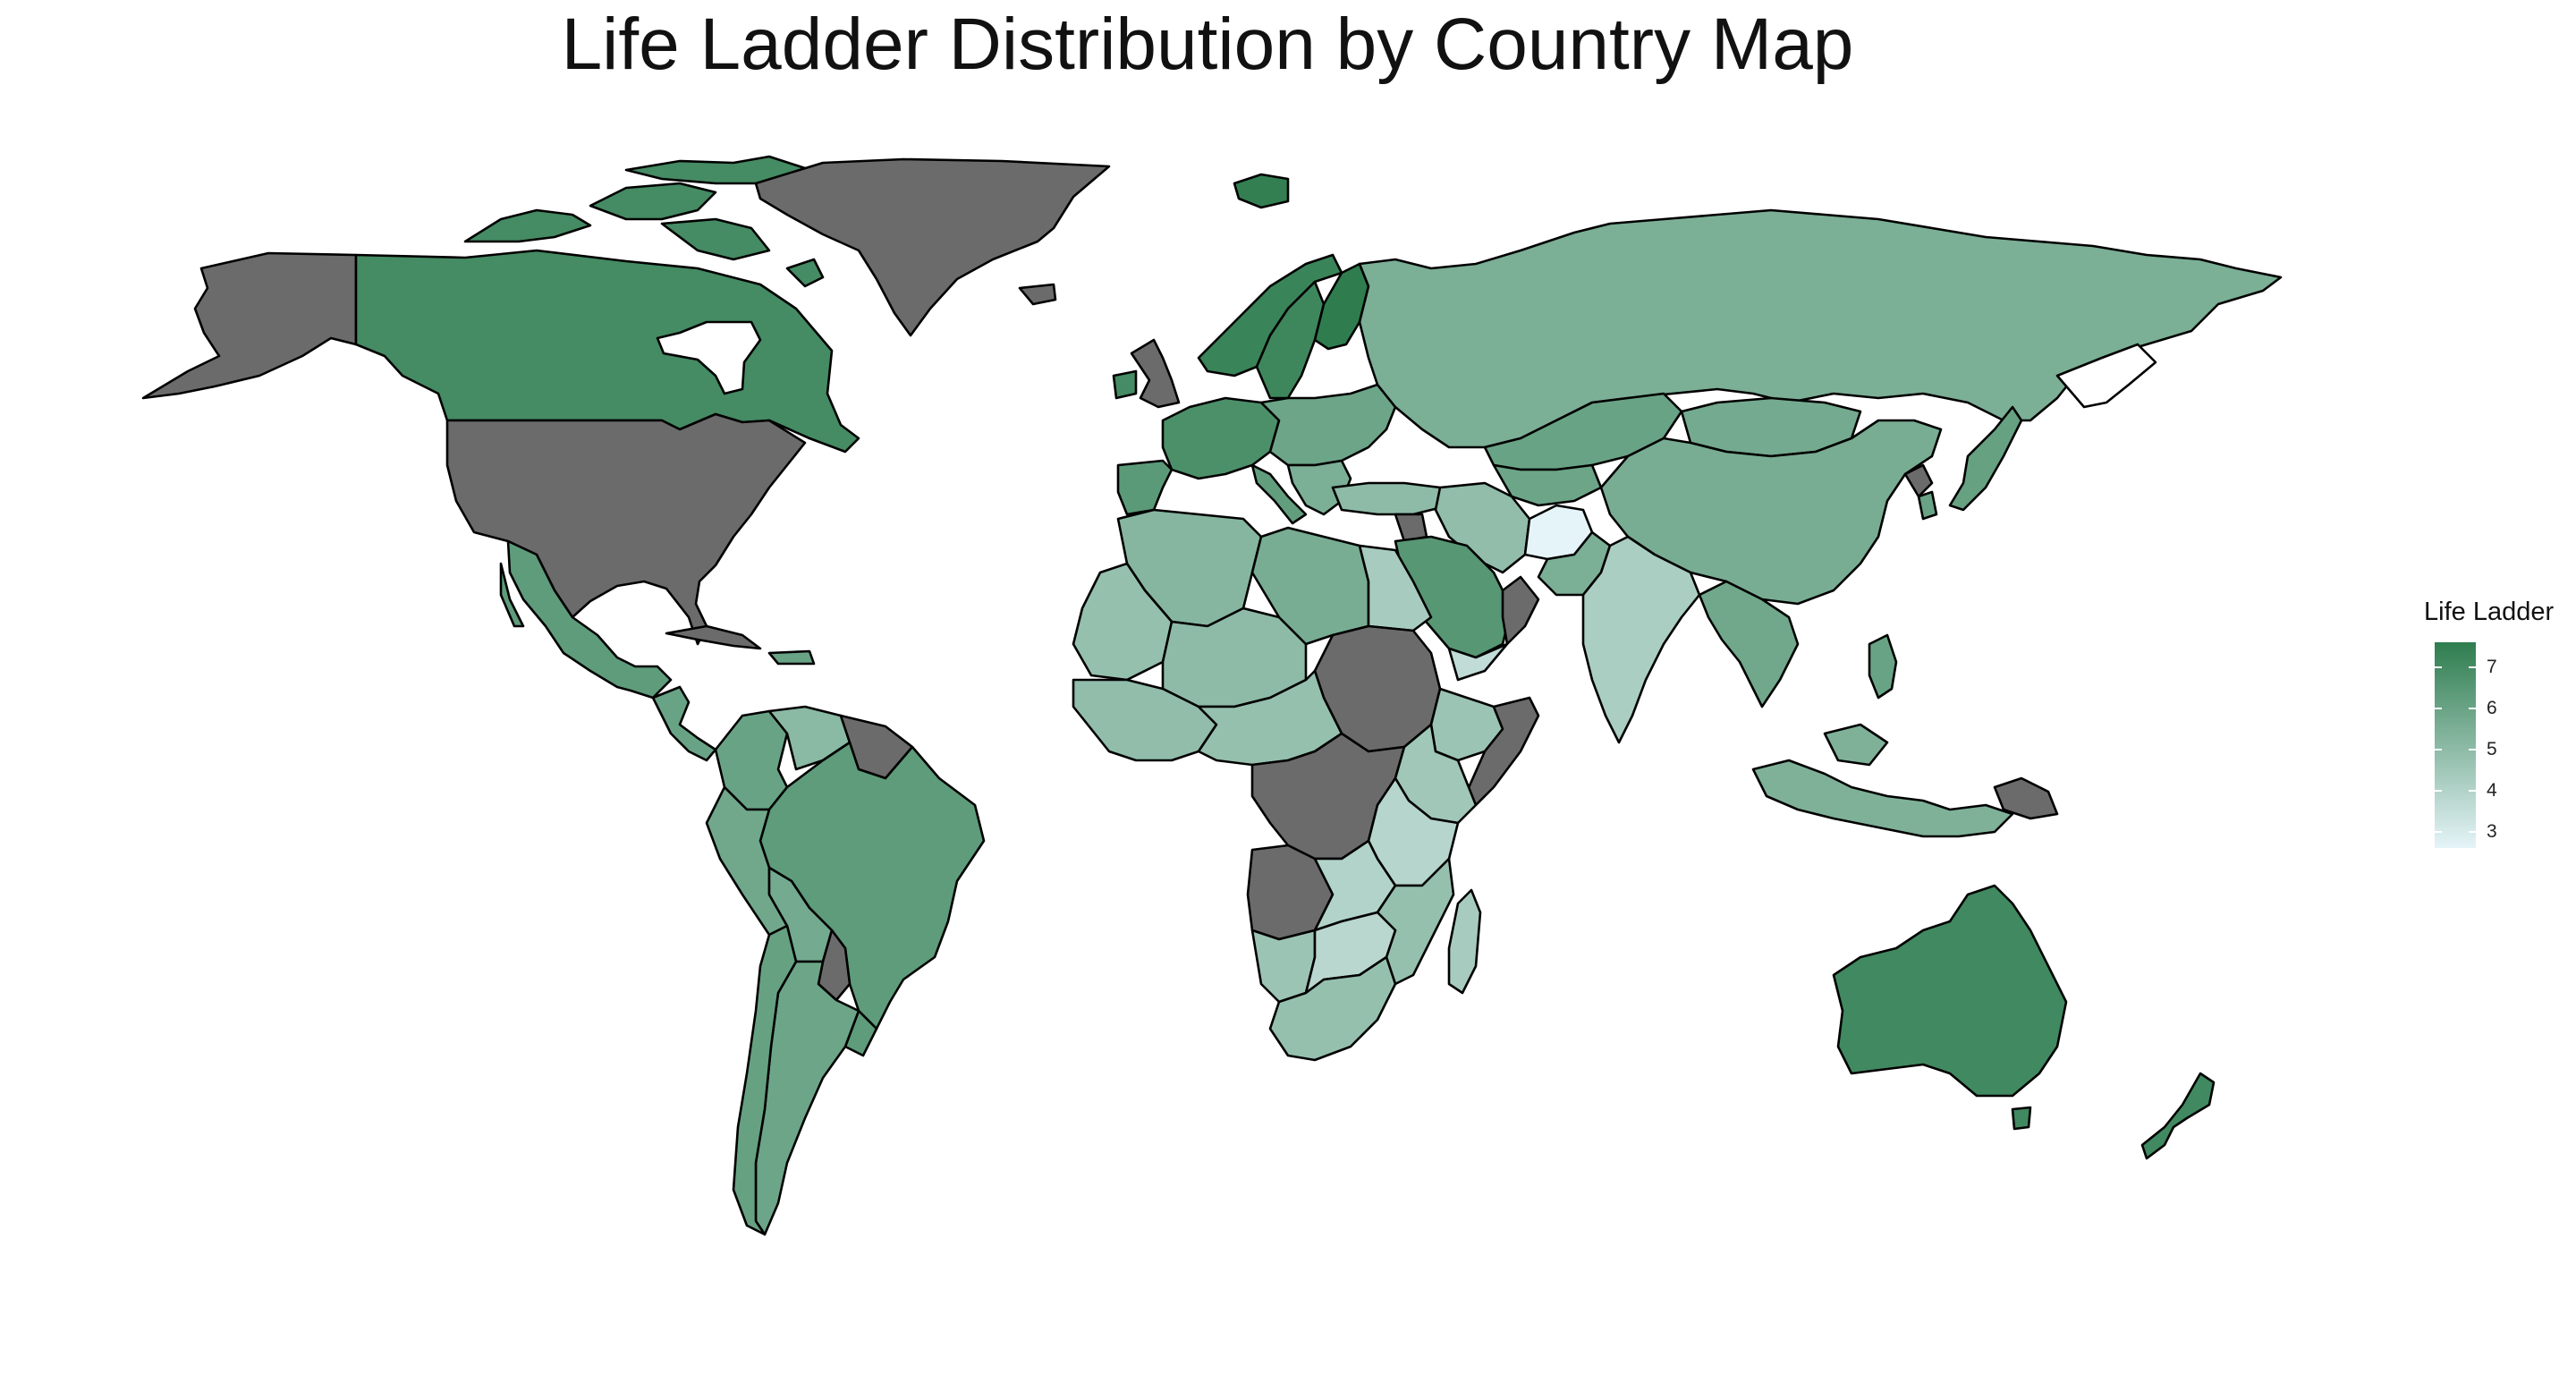 The width and height of the screenshot is (2576, 1374). Describe the element at coordinates (1520, 610) in the screenshot. I see `country-oman` at that location.